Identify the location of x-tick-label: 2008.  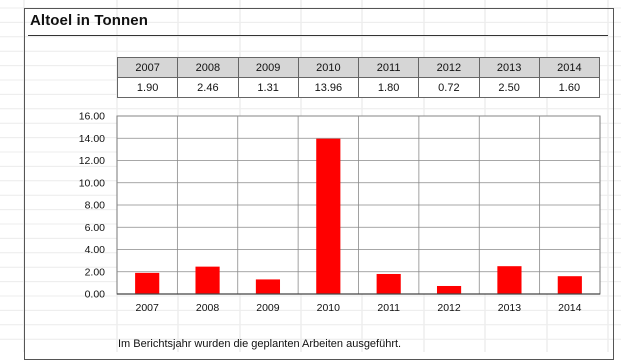
(208, 308).